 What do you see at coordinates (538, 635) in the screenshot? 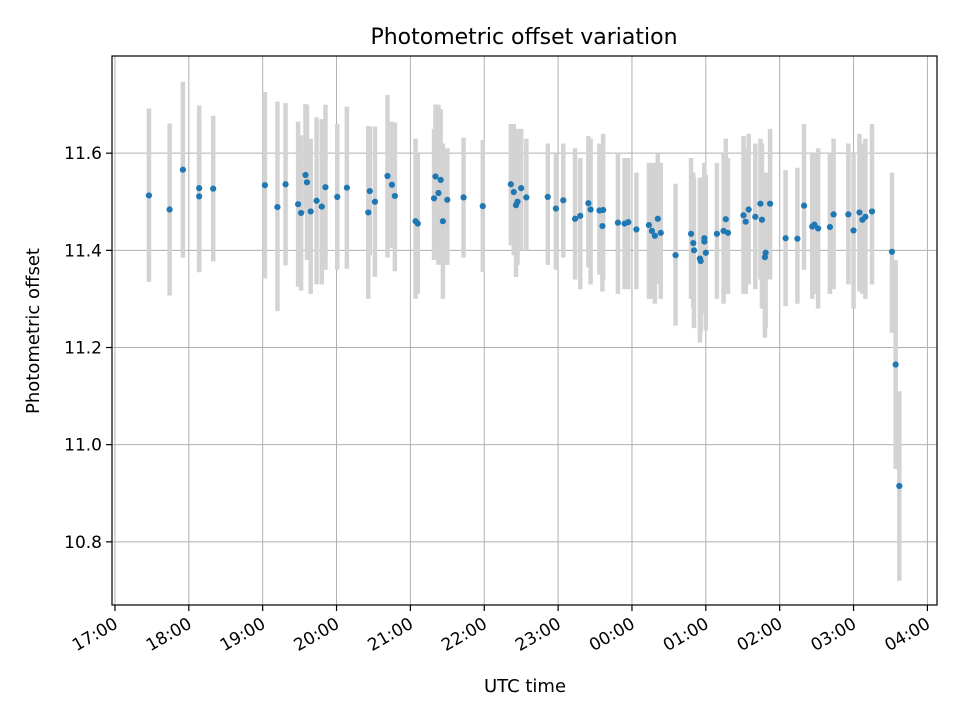
I see `x-tick-label: 23:00` at bounding box center [538, 635].